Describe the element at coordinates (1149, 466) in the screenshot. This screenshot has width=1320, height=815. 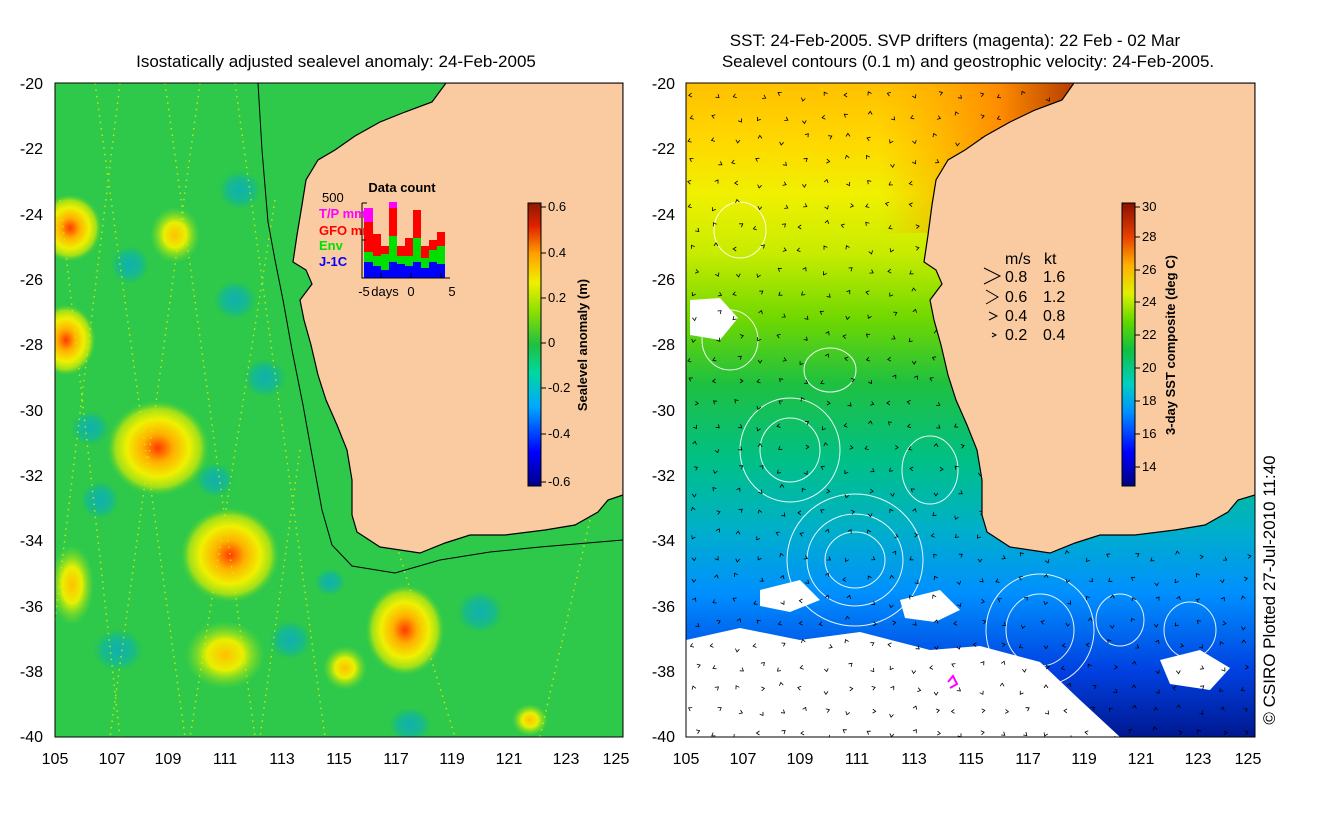
I see `sst-colorbar-tick: 14` at that location.